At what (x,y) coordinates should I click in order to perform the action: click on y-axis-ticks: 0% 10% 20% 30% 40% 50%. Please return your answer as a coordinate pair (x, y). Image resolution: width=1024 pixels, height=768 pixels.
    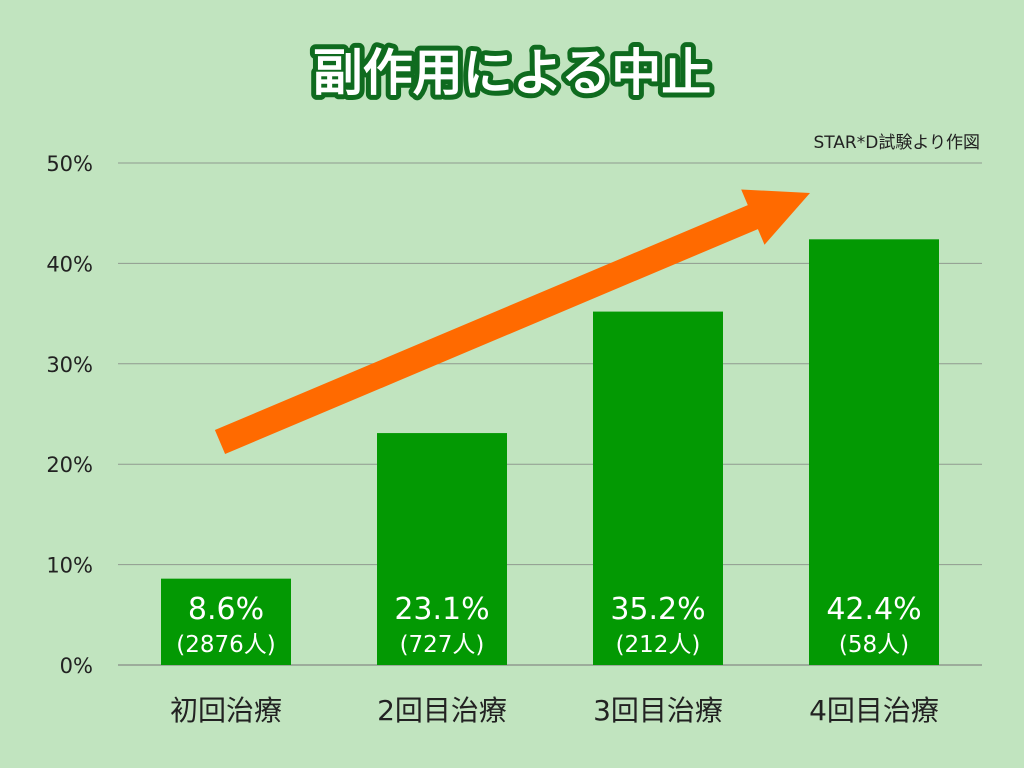
    Looking at the image, I should click on (69, 415).